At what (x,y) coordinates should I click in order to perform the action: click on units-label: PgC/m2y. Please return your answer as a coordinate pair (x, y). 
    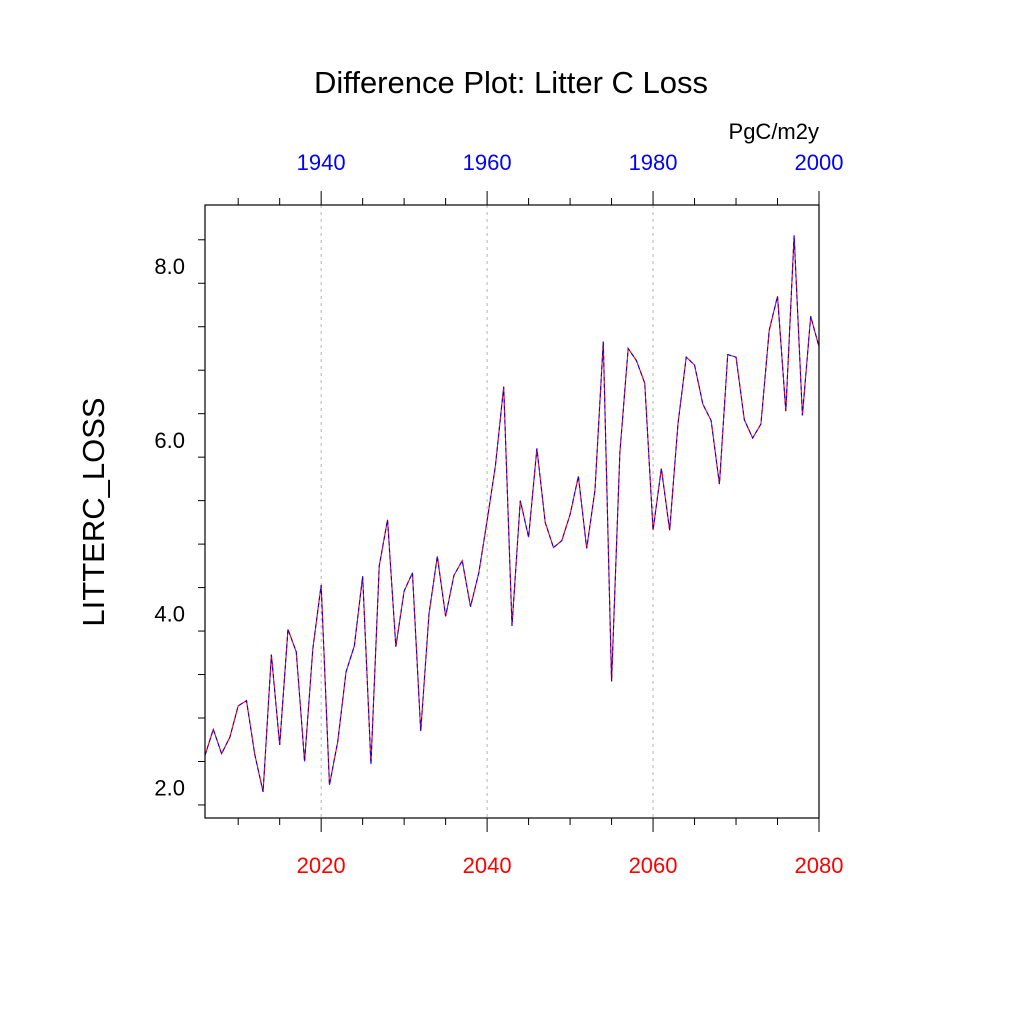
    Looking at the image, I should click on (774, 131).